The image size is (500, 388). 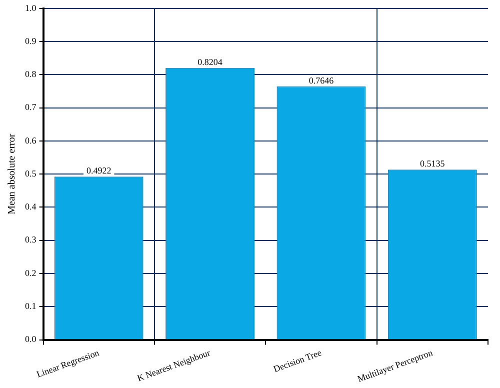 I want to click on y-axis-title: Mean absolute error, so click(x=12, y=173).